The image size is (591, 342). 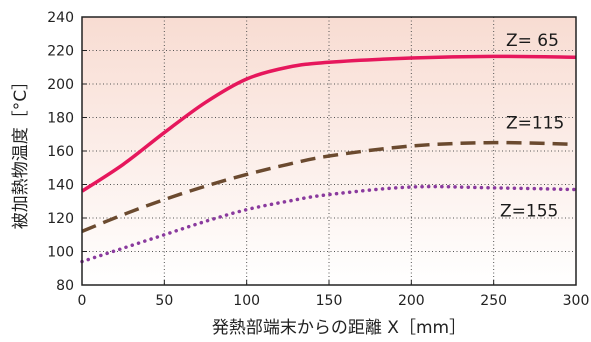 I want to click on y-tick-label: 120, so click(x=60, y=219).